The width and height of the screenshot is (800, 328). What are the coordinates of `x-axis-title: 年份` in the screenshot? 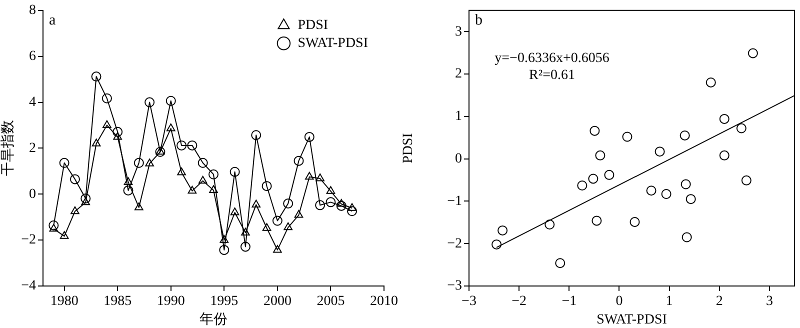 It's located at (214, 319).